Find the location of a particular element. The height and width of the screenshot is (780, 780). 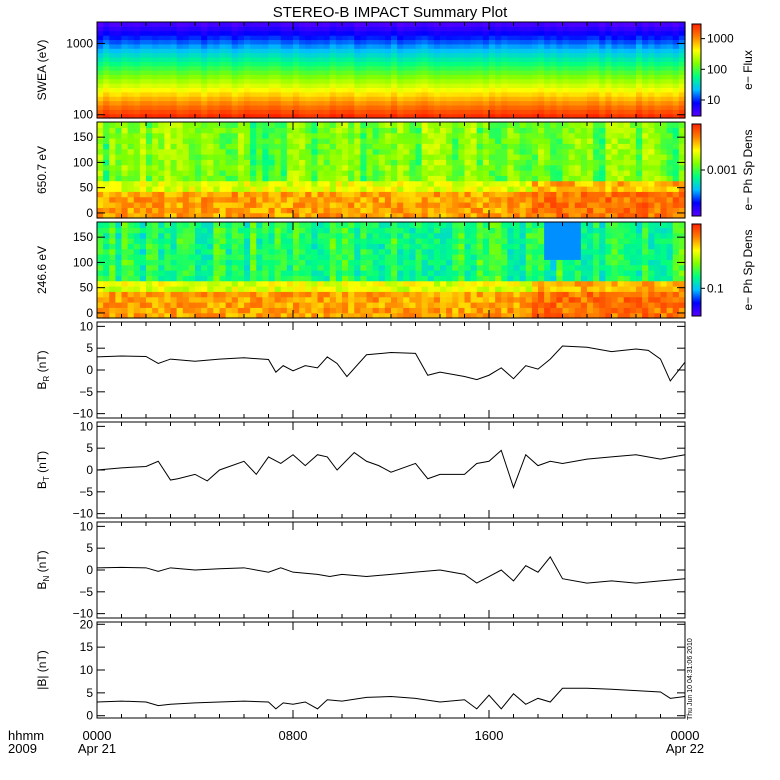

colorbar-tick-label: 1000 is located at coordinates (720, 39).